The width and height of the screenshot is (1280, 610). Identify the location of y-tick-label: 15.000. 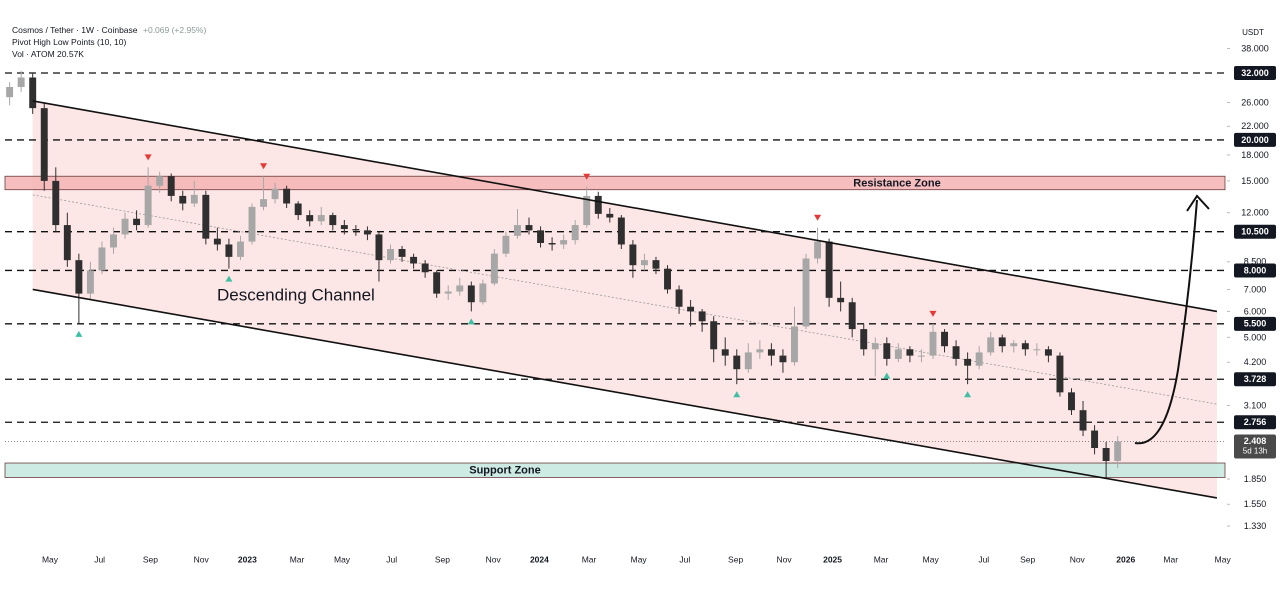
(1255, 181).